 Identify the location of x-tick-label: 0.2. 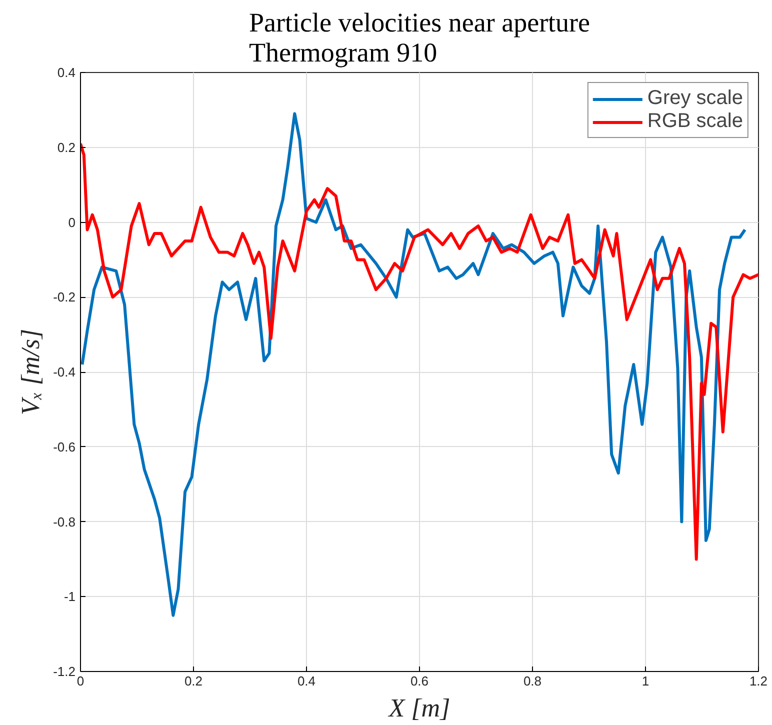
(193, 681).